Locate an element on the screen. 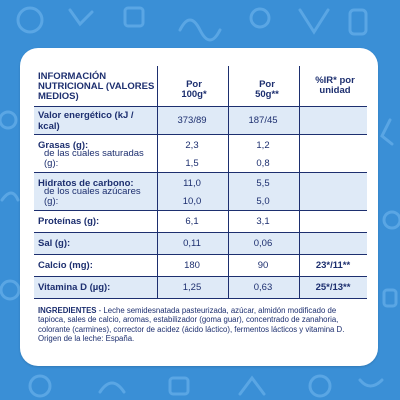 The width and height of the screenshot is (400, 400). table-bottom-rule is located at coordinates (200, 298).